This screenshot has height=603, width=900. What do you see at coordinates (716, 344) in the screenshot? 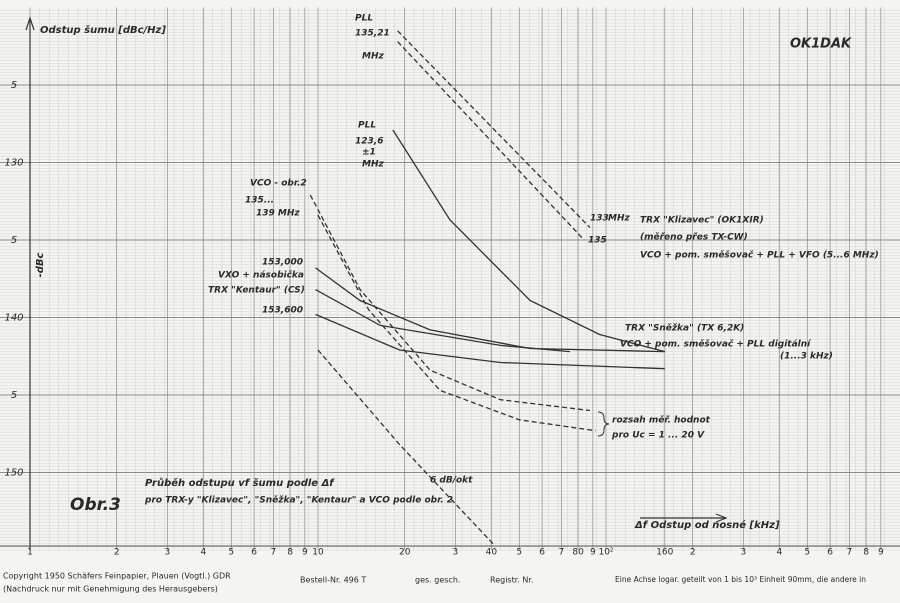
I see `annotation: VCO + pom. směšovač + PLL digitální` at bounding box center [716, 344].